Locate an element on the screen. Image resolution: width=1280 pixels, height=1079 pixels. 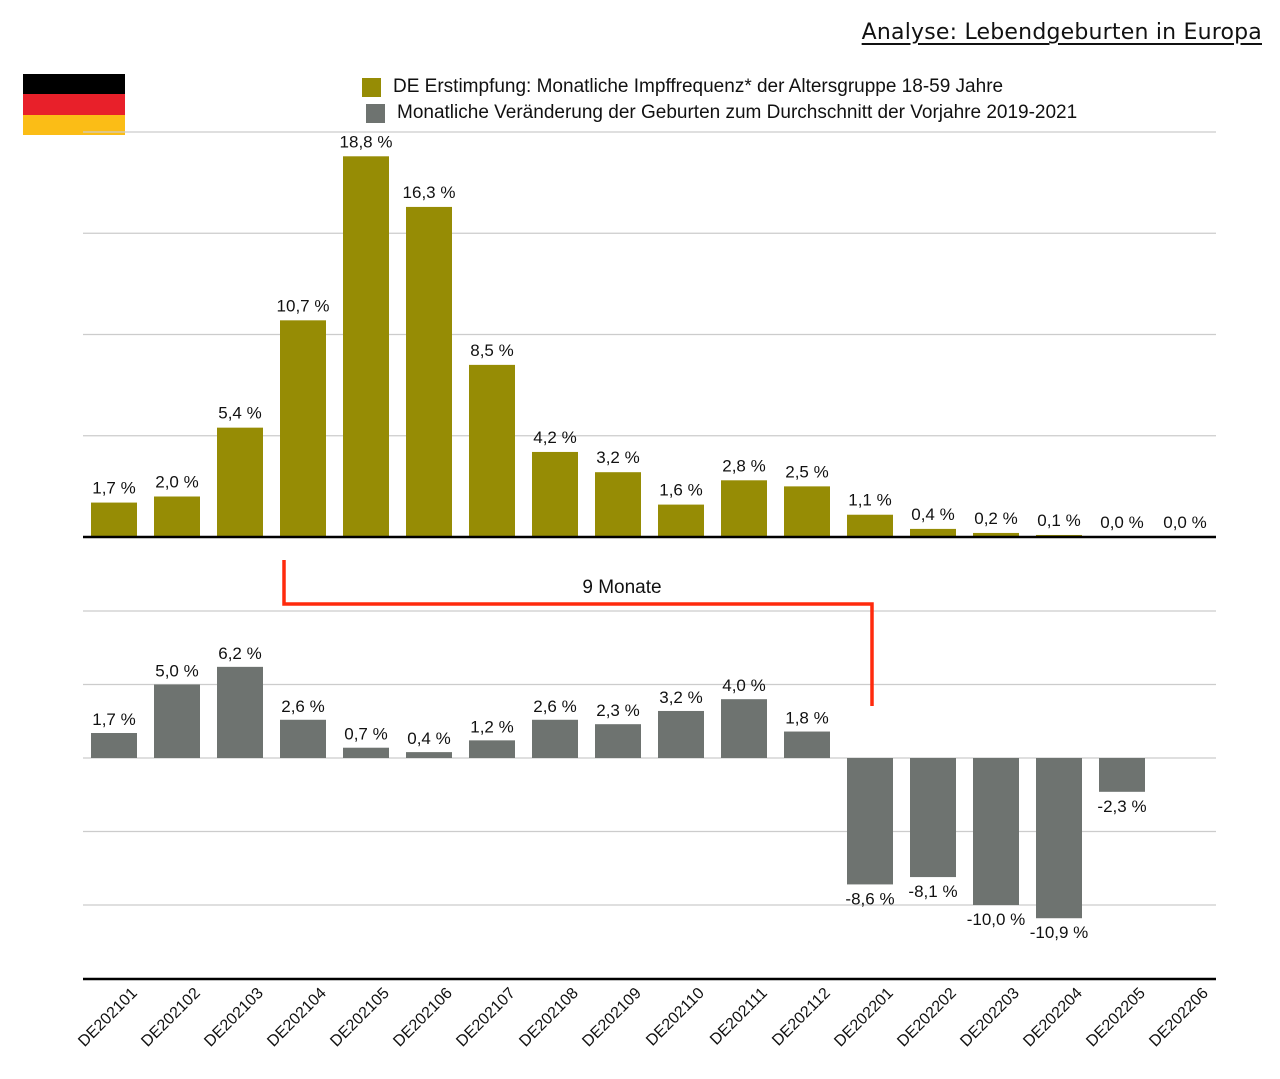
vaccination-bar-label: 0,4 % is located at coordinates (932, 514).